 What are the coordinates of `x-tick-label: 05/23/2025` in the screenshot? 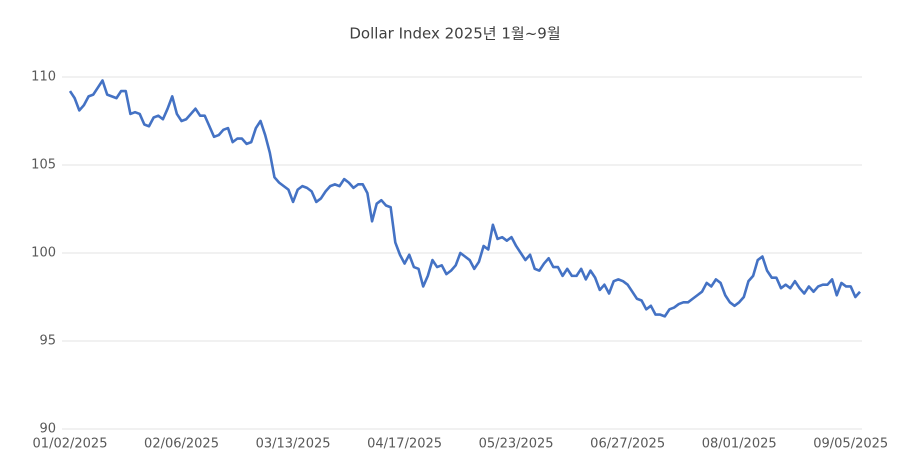 It's located at (516, 444).